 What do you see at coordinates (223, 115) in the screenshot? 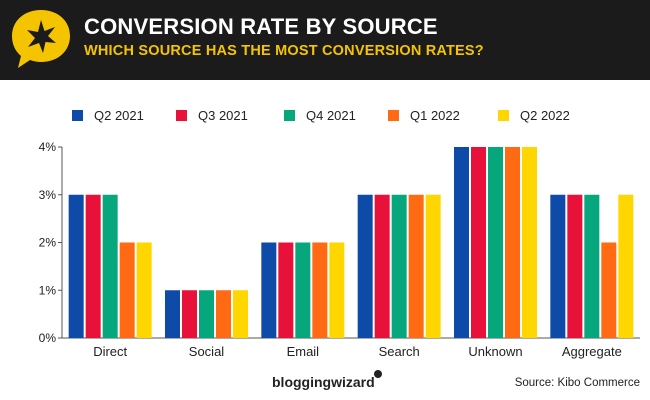
I see `legend-label: Q3 2021` at bounding box center [223, 115].